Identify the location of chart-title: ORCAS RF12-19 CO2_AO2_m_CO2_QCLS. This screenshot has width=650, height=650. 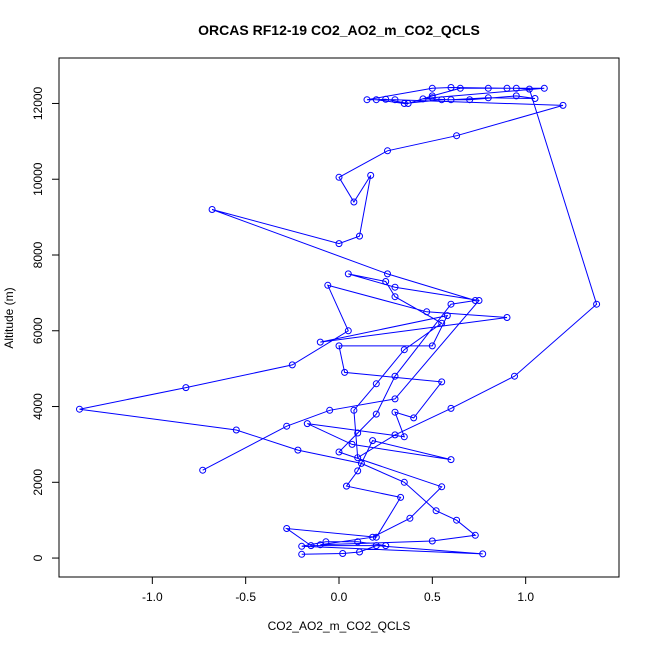
(339, 30).